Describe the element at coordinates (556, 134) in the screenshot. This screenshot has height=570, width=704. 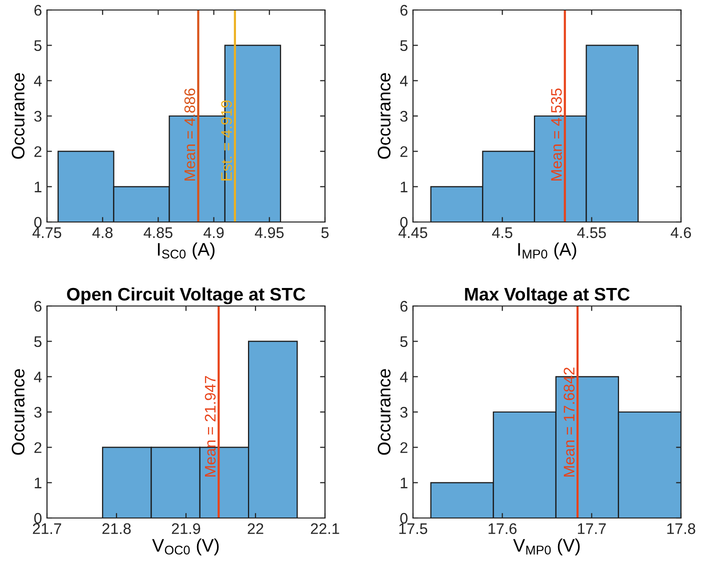
I see `ref-line-label: Mean = 4.535` at that location.